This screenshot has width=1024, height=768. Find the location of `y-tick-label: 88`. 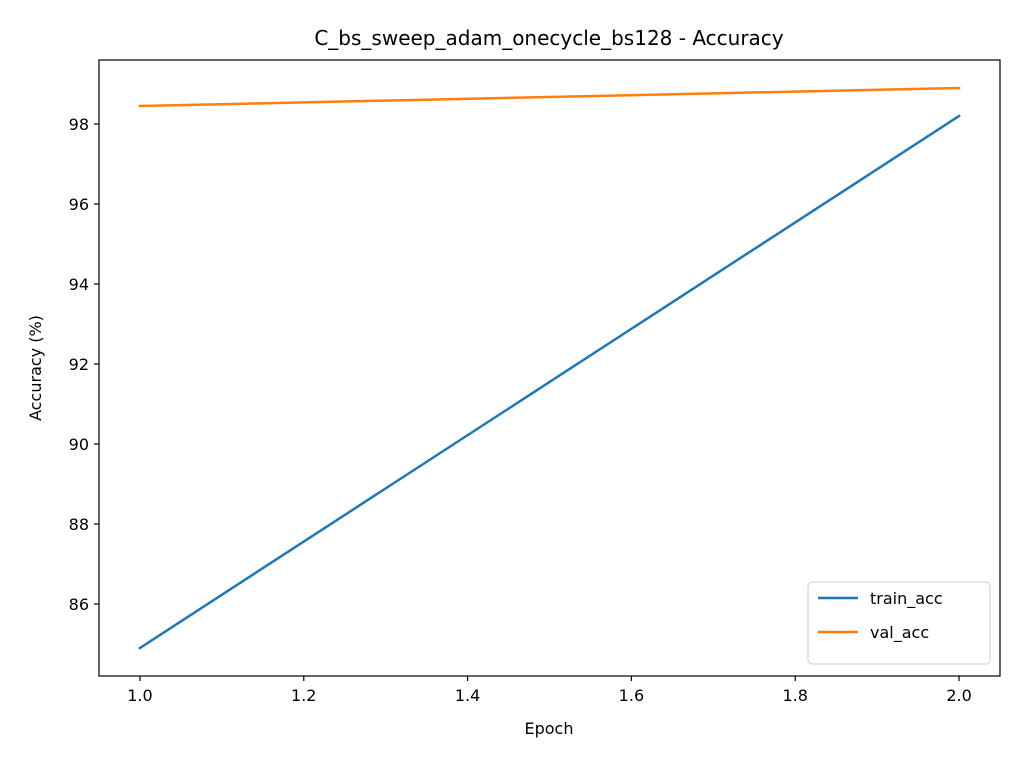

y-tick-label: 88 is located at coordinates (79, 524).